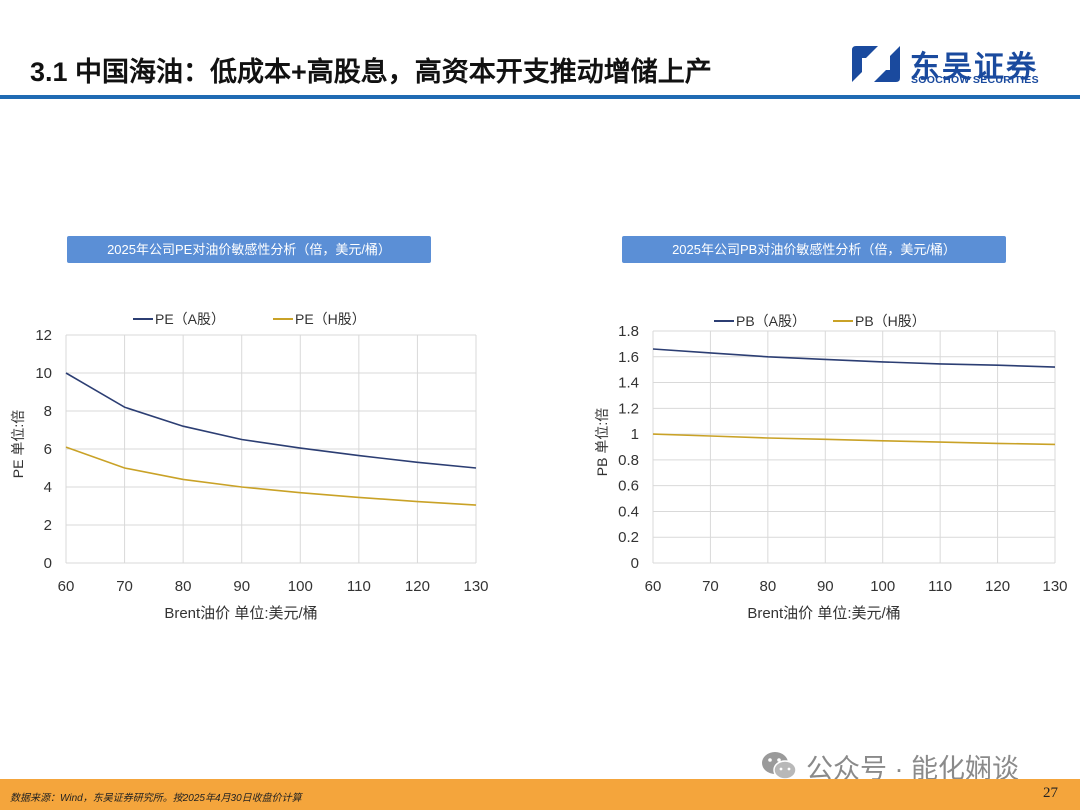 Image resolution: width=1080 pixels, height=810 pixels. What do you see at coordinates (48, 487) in the screenshot?
I see `pe-y-tick-label: 4` at bounding box center [48, 487].